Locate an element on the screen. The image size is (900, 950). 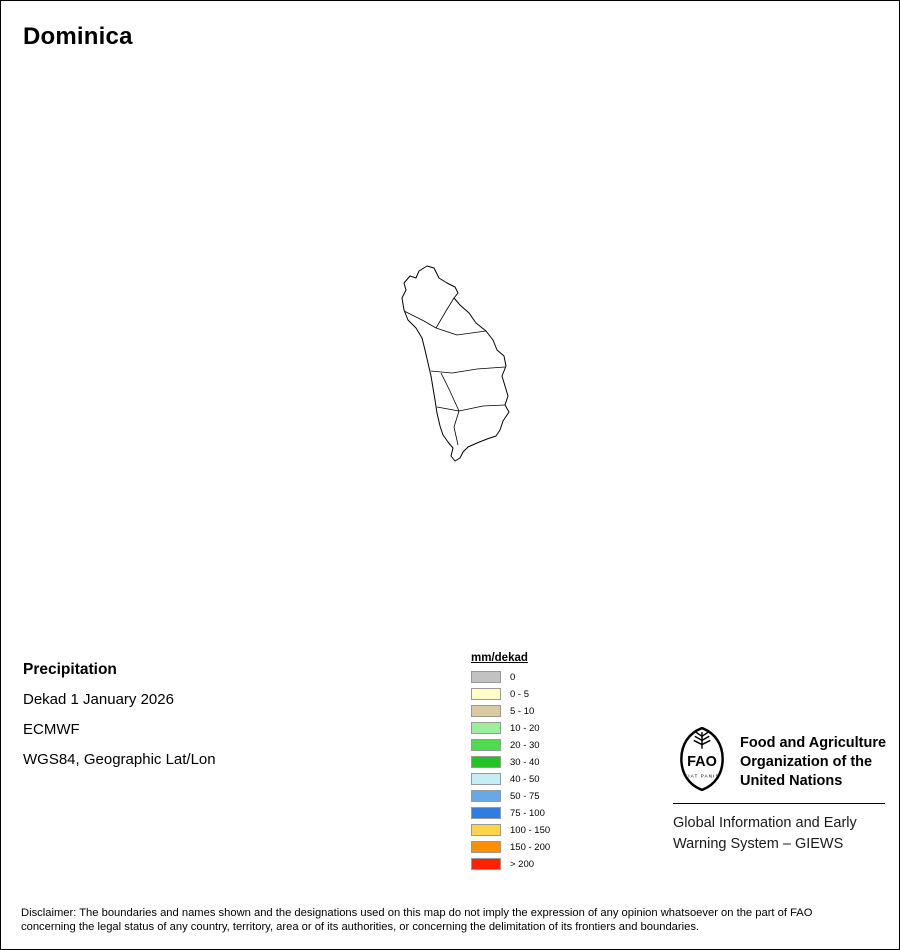
legend-row: 5 - 10 is located at coordinates (510, 711).